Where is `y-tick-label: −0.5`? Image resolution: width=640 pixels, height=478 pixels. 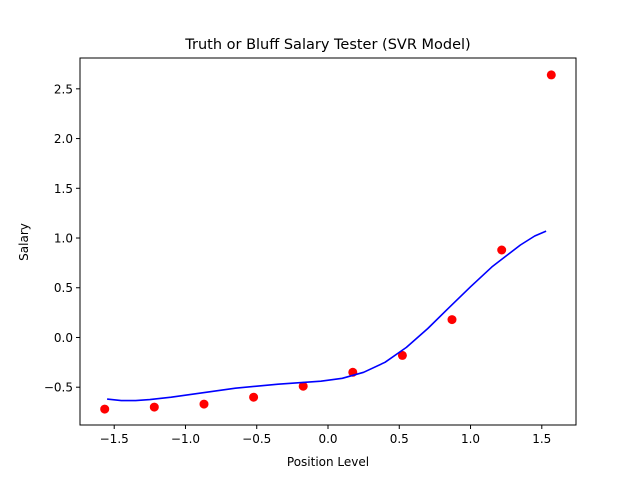 y-tick-label: −0.5 is located at coordinates (58, 388).